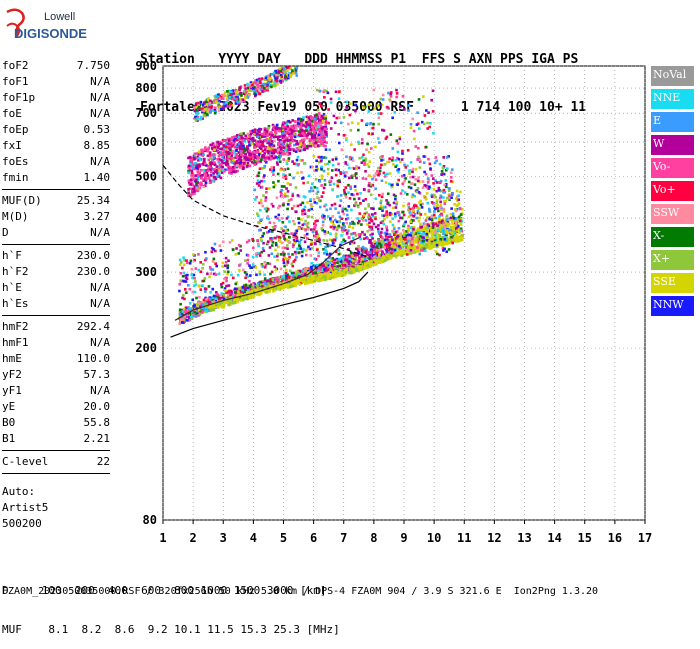 The width and height of the screenshot is (700, 649). I want to click on x-tick-label: 12, so click(494, 538).